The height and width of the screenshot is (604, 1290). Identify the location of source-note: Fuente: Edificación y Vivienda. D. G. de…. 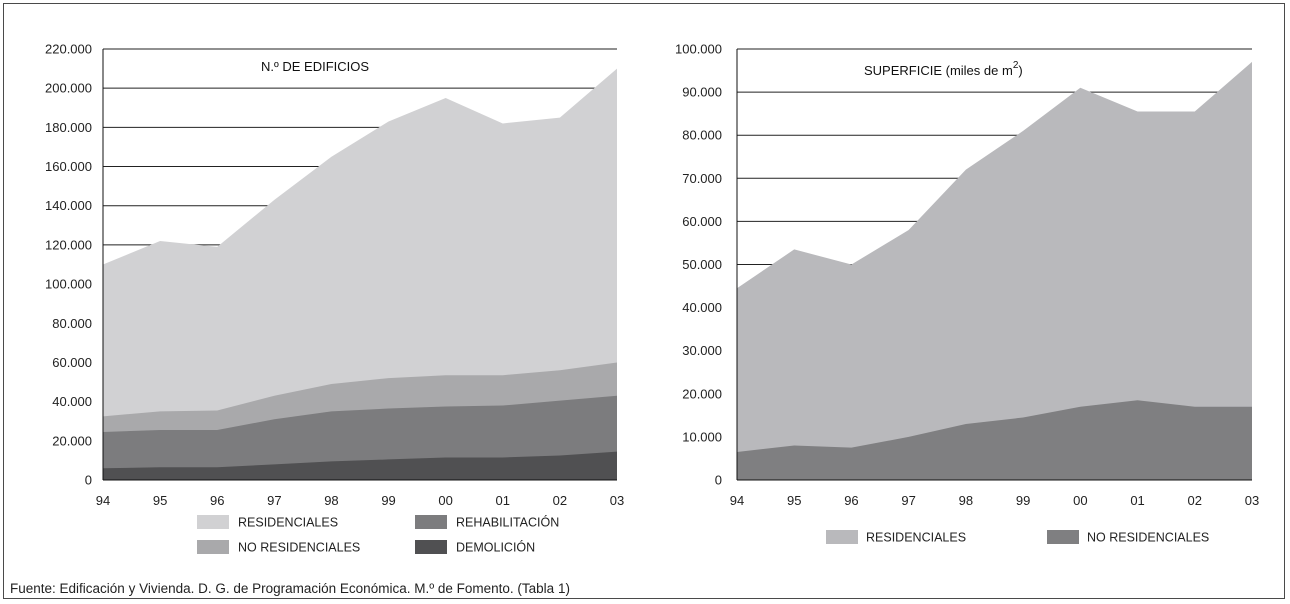
(290, 588).